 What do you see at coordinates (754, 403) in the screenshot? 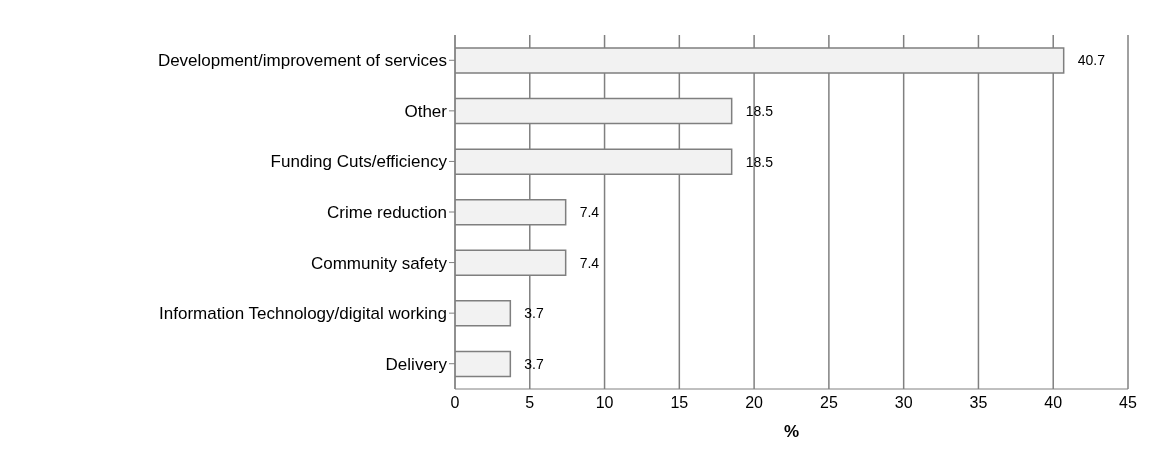
I see `x-tick-label: 20` at bounding box center [754, 403].